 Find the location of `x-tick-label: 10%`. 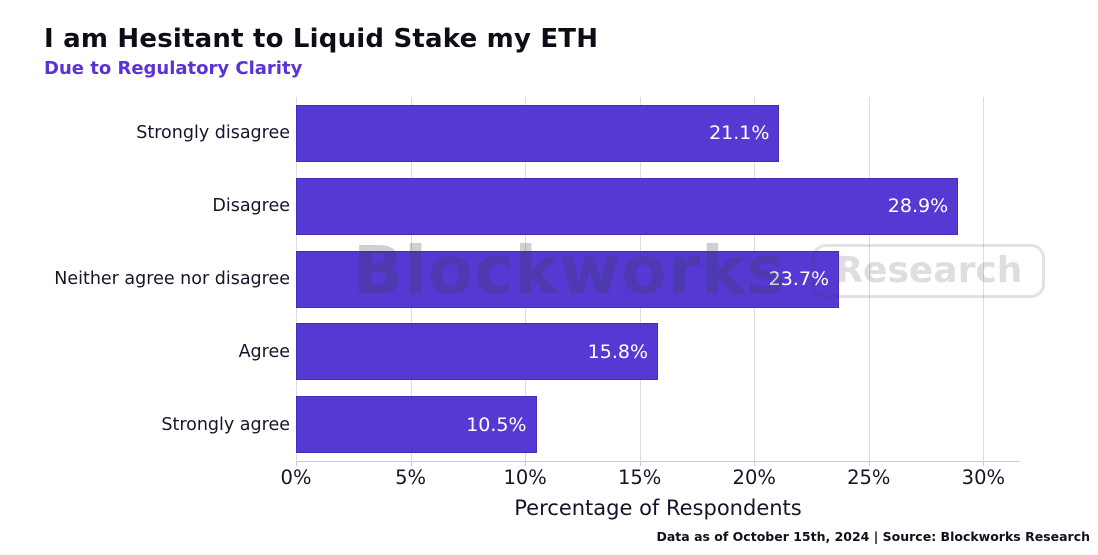

x-tick-label: 10% is located at coordinates (525, 477).